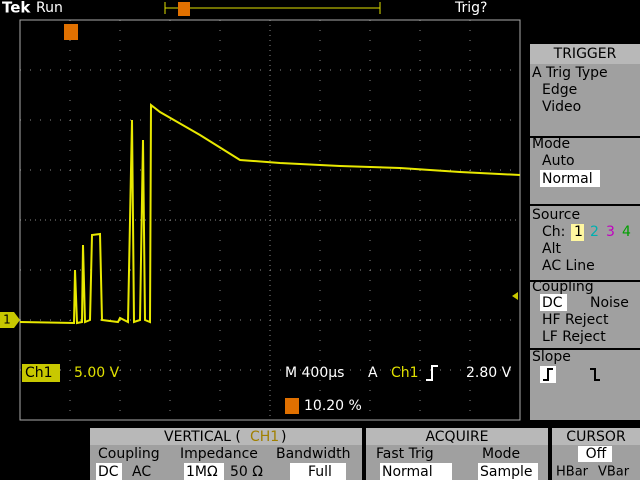 This screenshot has width=640, height=480. What do you see at coordinates (49, 8) in the screenshot?
I see `run-state: Run` at bounding box center [49, 8].